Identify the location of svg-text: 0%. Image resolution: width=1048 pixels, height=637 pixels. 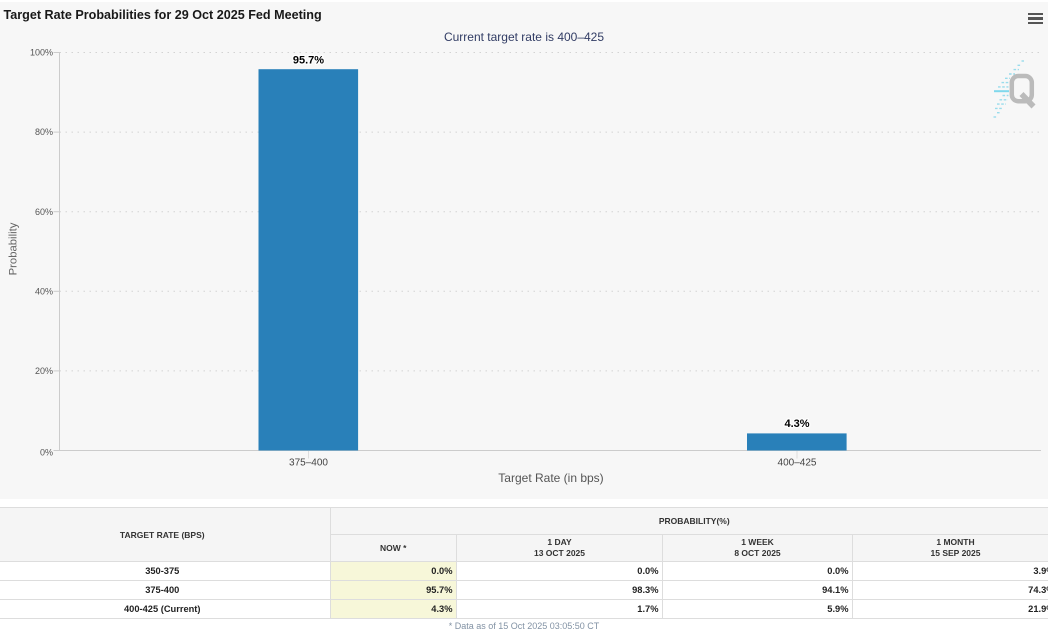
(46, 453).